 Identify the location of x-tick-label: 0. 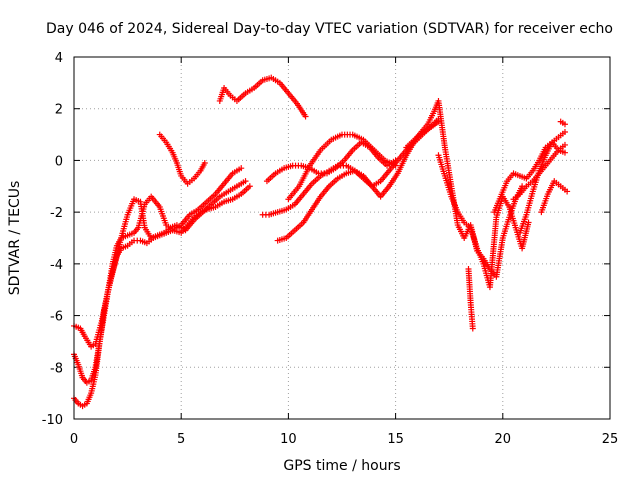
(74, 439).